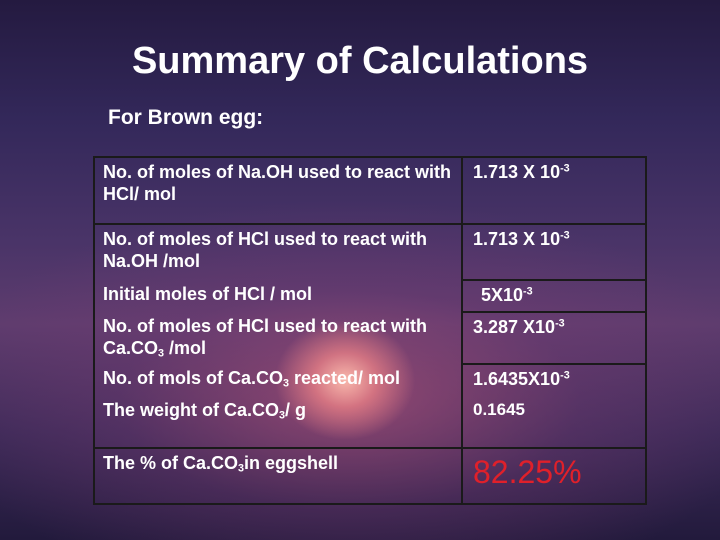 Image resolution: width=720 pixels, height=540 pixels. I want to click on row-label-text-end: /mol, so click(185, 347).